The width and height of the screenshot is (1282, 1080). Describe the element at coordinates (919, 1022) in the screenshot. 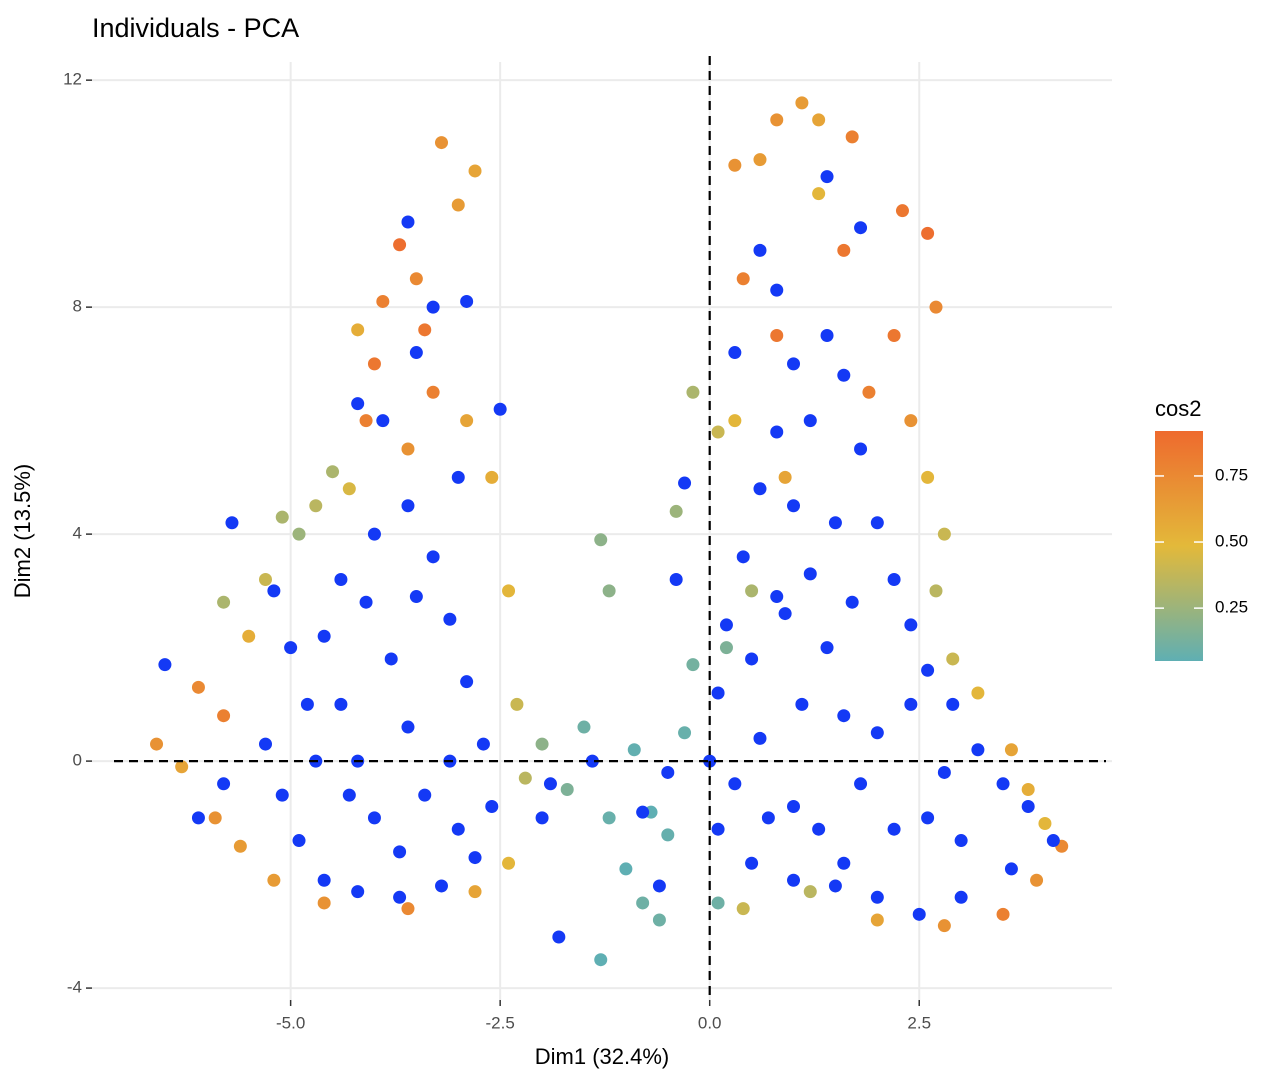

I see `x-tick-label: 2.5` at that location.